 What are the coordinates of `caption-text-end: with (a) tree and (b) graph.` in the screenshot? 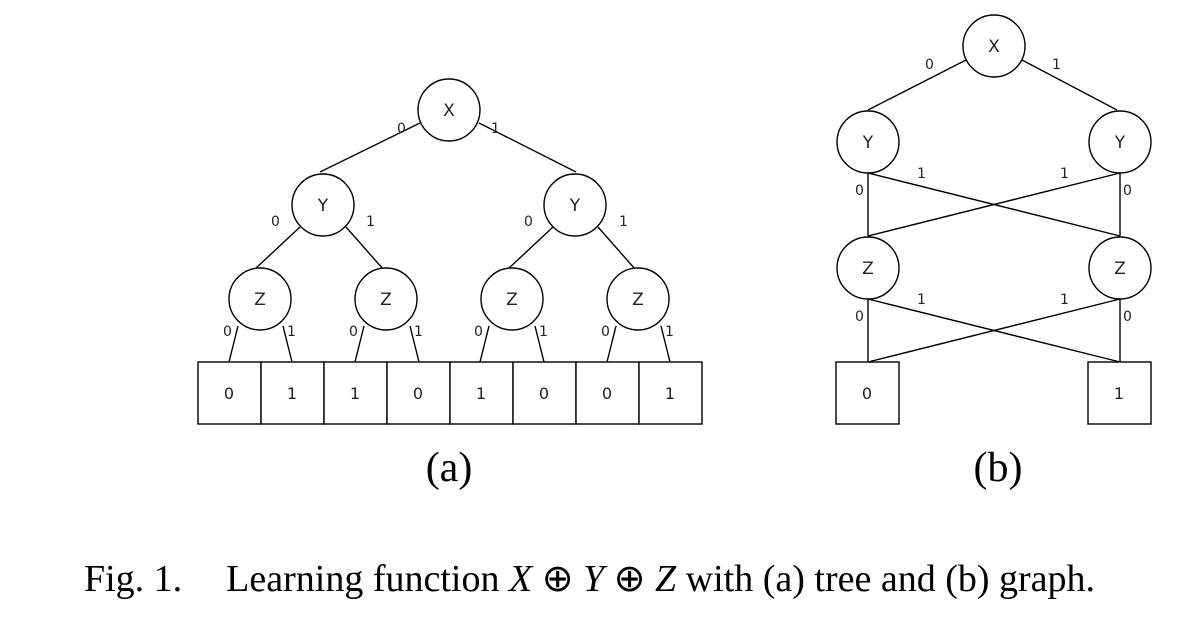 It's located at (886, 579).